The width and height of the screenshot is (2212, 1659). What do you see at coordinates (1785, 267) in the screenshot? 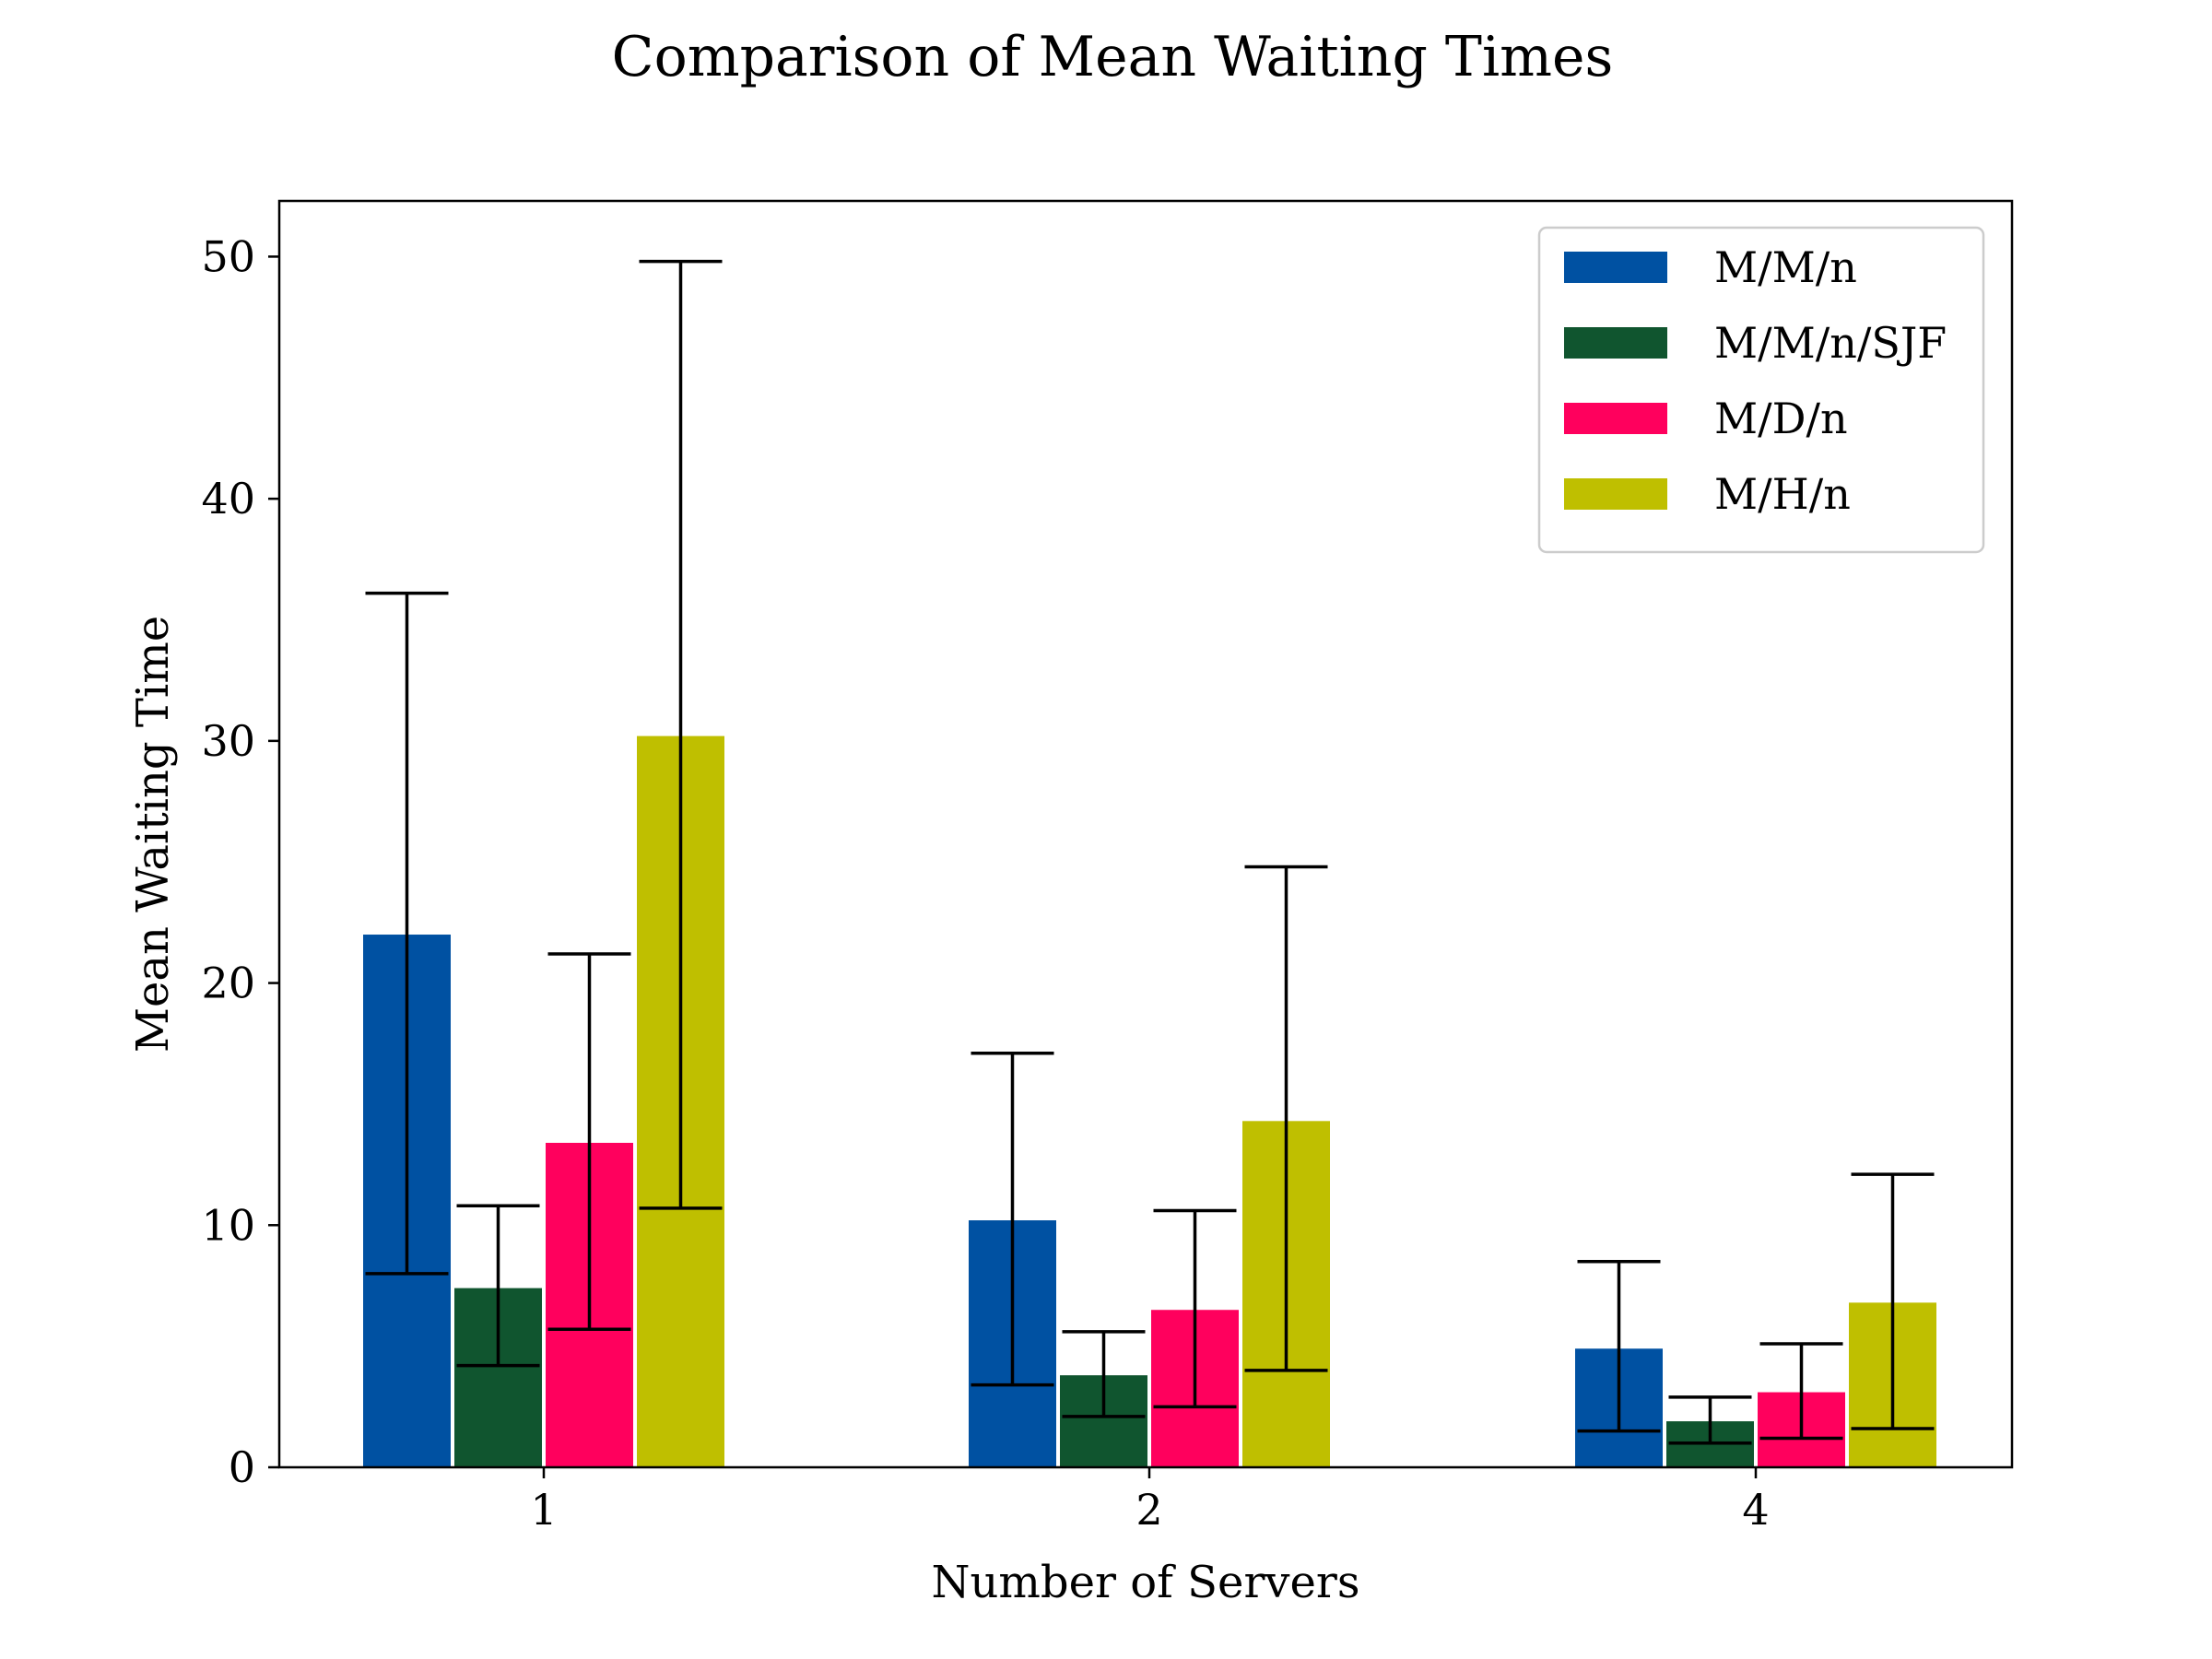
I see `legend-label: M/M/n` at bounding box center [1785, 267].